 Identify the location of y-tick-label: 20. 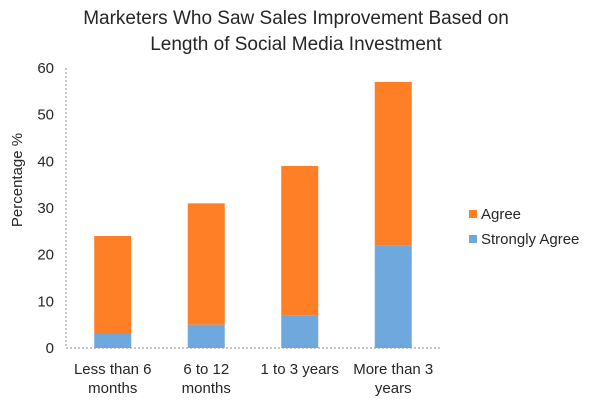
(45, 255).